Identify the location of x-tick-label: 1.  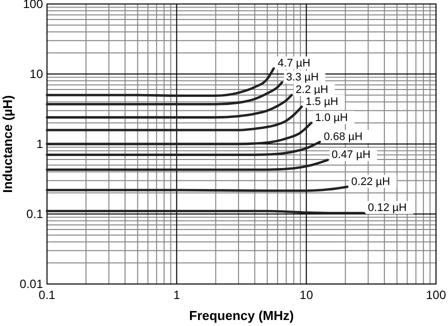
(176, 295).